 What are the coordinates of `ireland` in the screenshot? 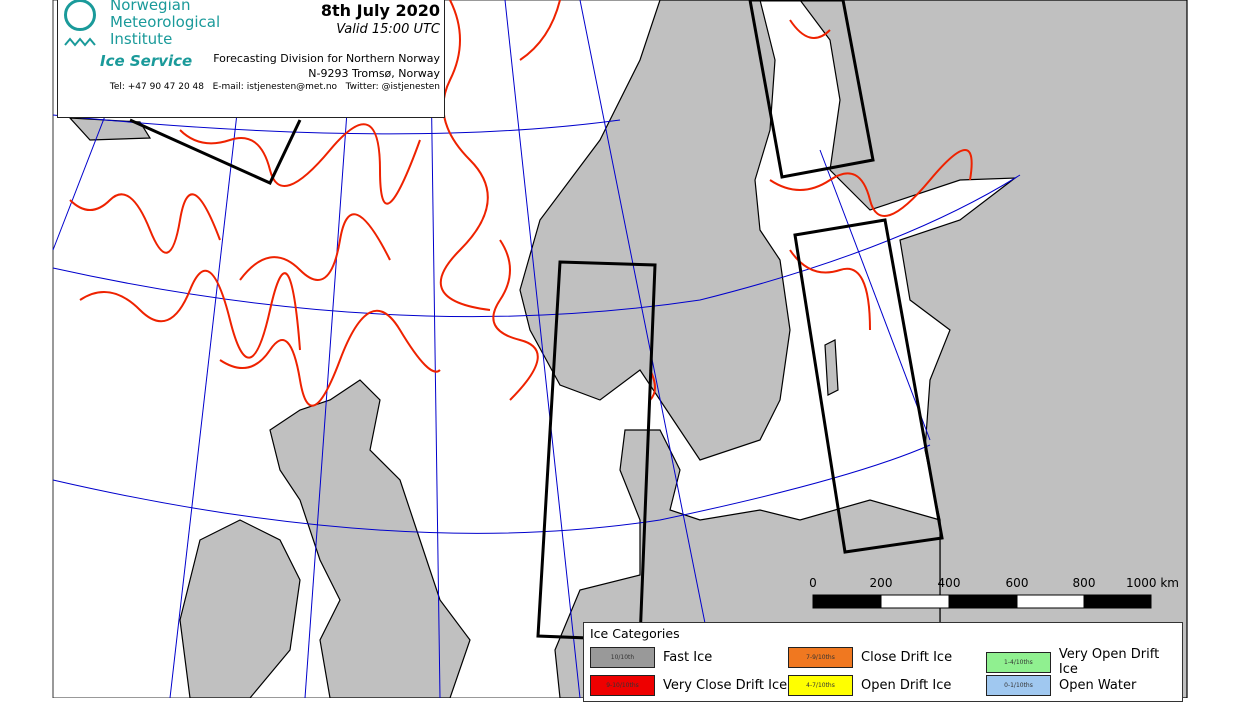 It's located at (240, 608).